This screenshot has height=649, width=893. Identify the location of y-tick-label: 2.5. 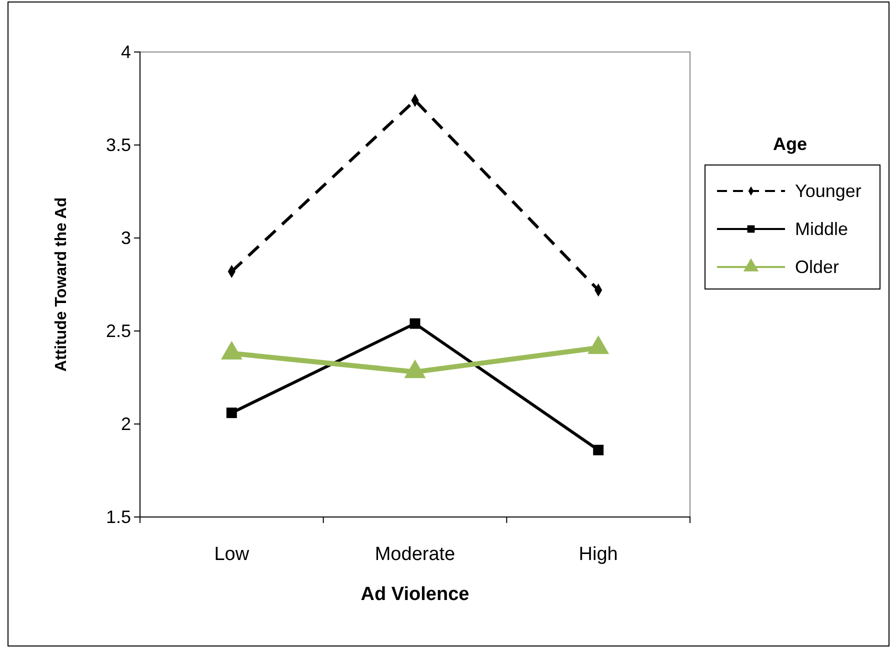
(118, 330).